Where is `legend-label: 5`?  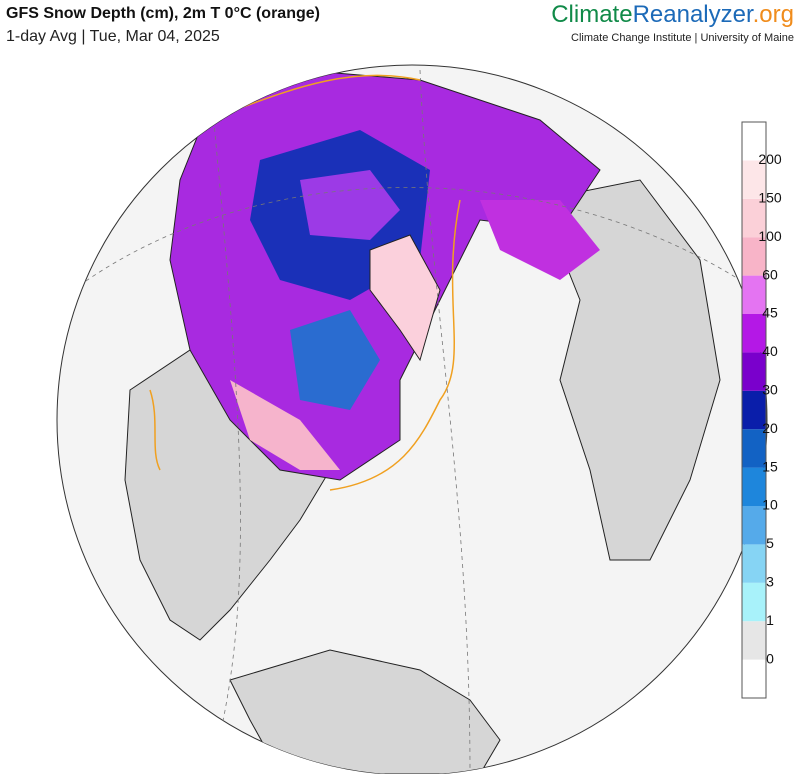
legend-label: 5 is located at coordinates (770, 543).